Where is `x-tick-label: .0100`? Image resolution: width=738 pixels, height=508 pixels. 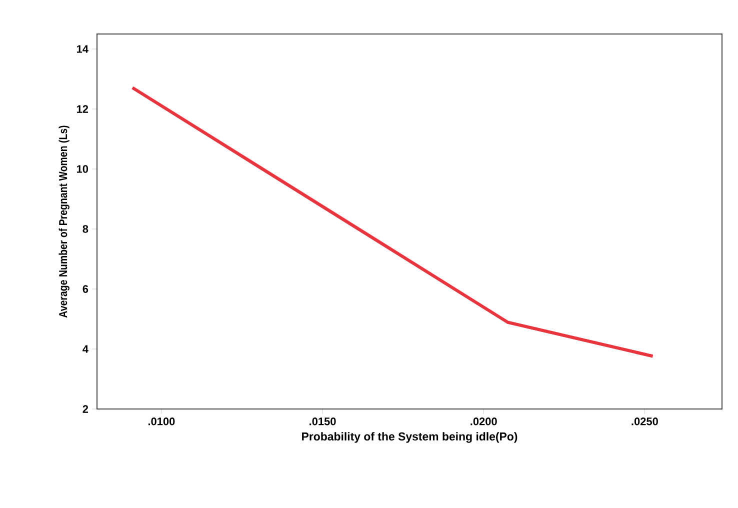
x-tick-label: .0100 is located at coordinates (161, 422).